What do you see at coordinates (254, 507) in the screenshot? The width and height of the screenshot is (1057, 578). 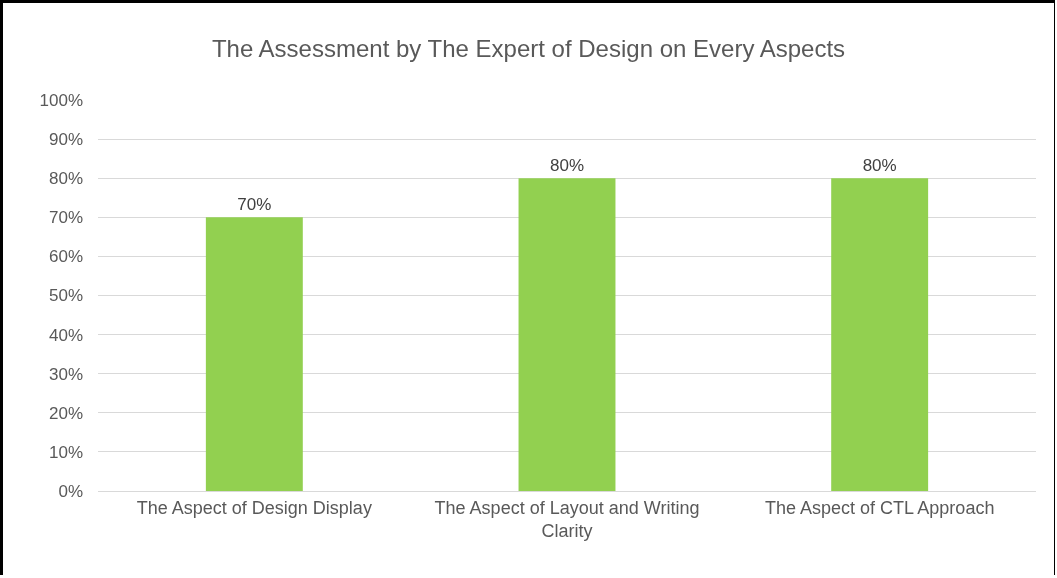 I see `x-tick-label: The Aspect of Design Display` at bounding box center [254, 507].